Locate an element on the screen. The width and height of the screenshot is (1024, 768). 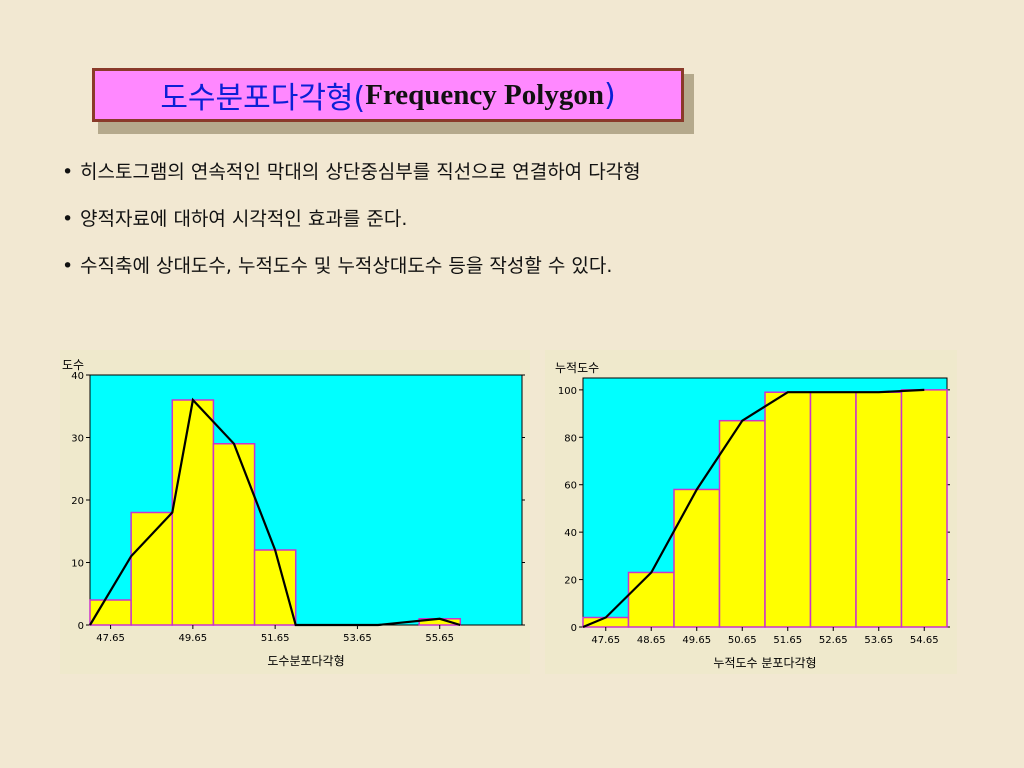
bullet-text: 양적자료에 대하여 시각적인 효과를 준다. is located at coordinates (244, 219).